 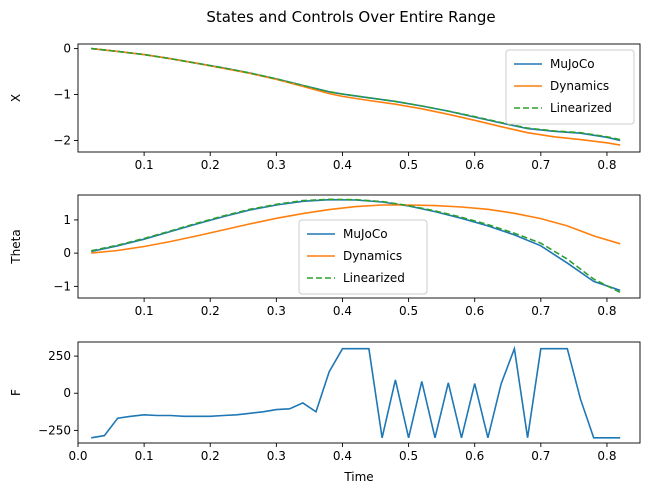 I want to click on series-line-dynamics, so click(x=356, y=229).